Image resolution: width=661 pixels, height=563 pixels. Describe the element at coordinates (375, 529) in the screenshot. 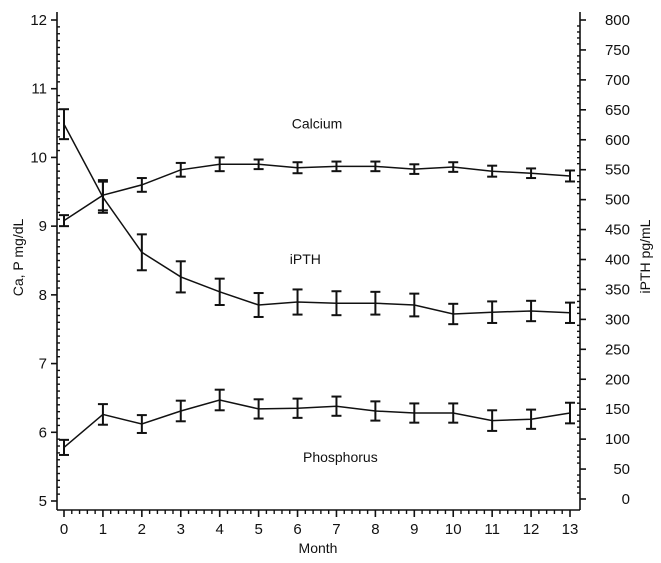

I see `x-tick-label: 8` at that location.